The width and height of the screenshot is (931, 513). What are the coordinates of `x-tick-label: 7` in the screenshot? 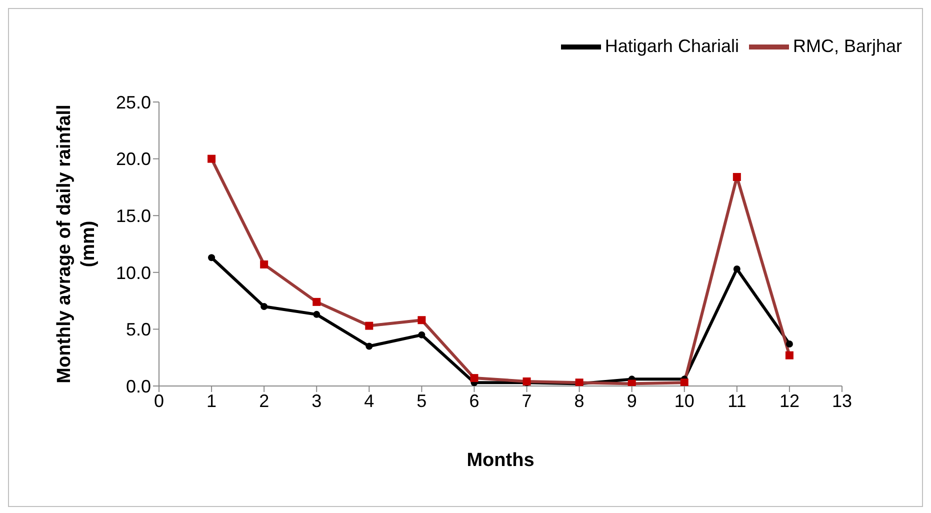 It's located at (527, 400).